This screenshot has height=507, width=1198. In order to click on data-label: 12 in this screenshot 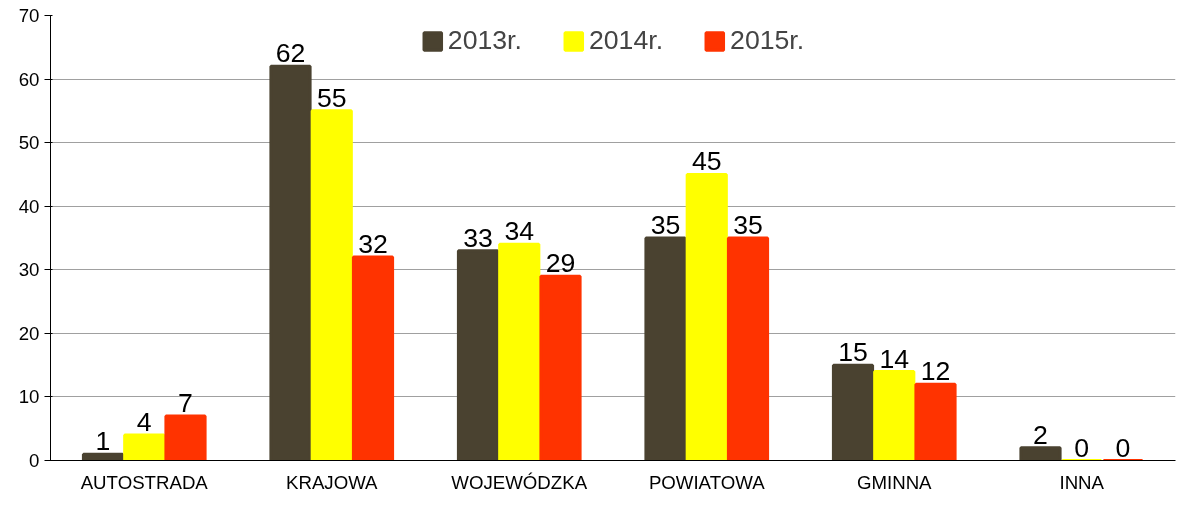, I will do `click(935, 371)`.